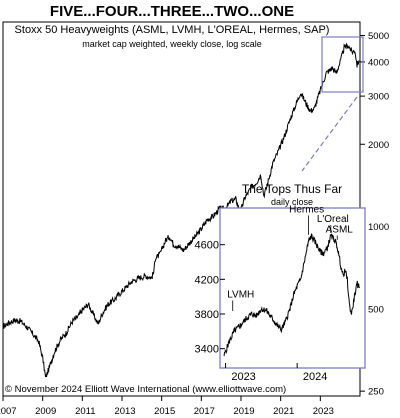 This screenshot has height=418, width=400. What do you see at coordinates (376, 392) in the screenshot?
I see `main-y-tick-label: 250` at bounding box center [376, 392].